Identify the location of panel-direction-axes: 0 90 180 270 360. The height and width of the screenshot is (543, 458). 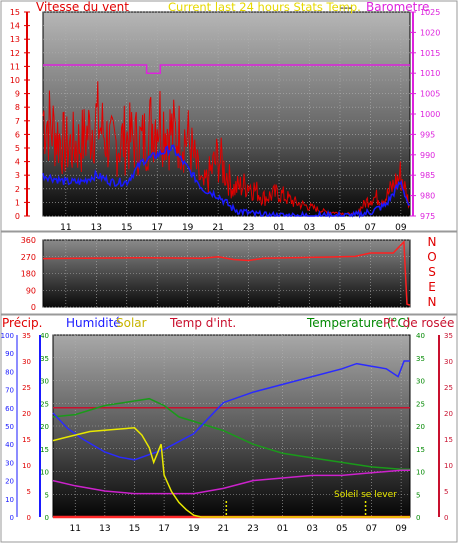
(28, 274).